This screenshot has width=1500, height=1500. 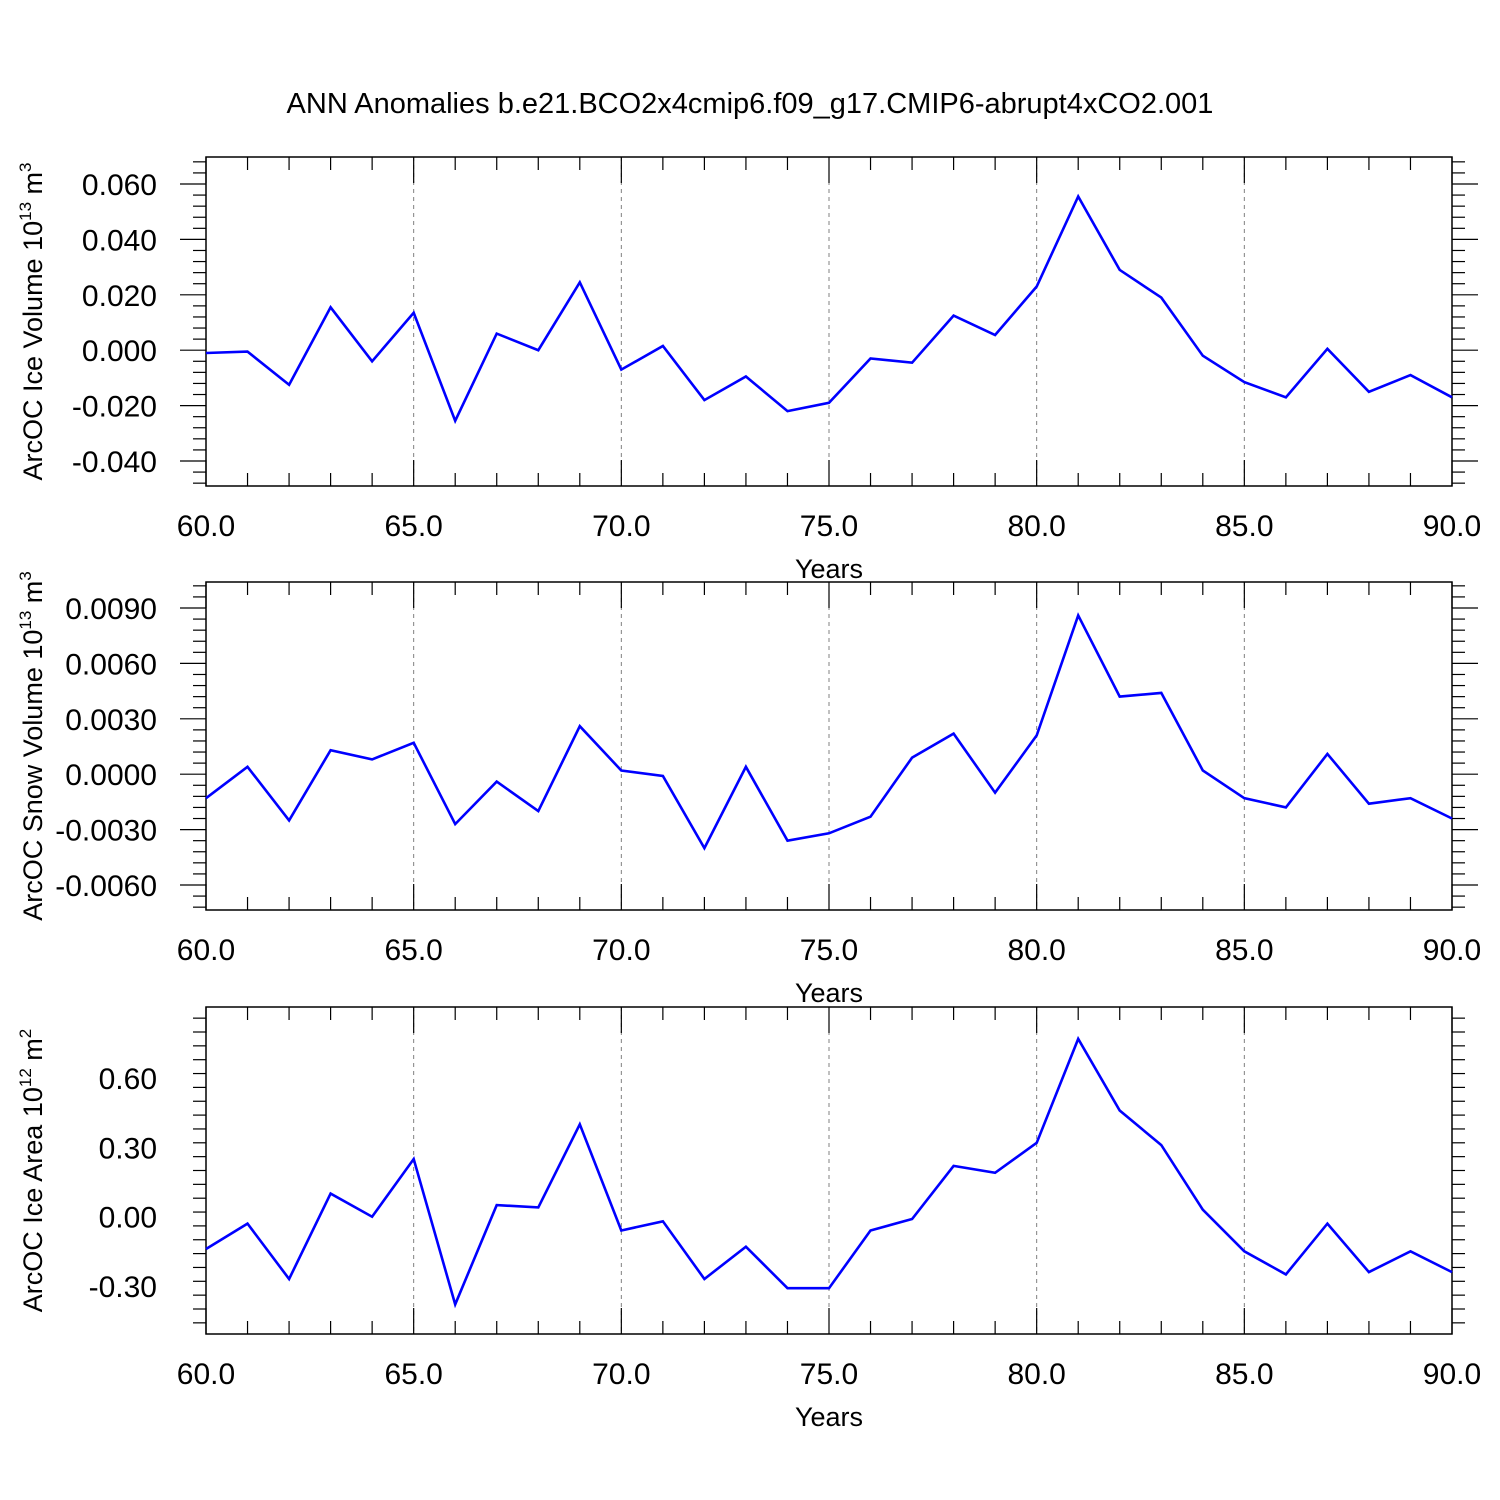 What do you see at coordinates (119, 240) in the screenshot?
I see `y-tick-label: 0.040` at bounding box center [119, 240].